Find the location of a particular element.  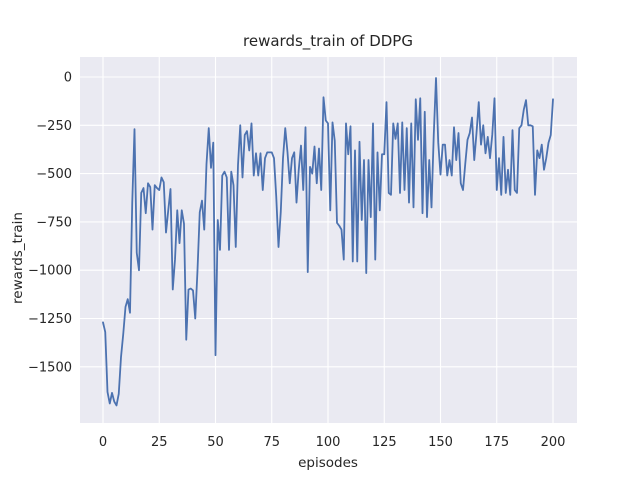

x-tick-label: 175 is located at coordinates (496, 442).